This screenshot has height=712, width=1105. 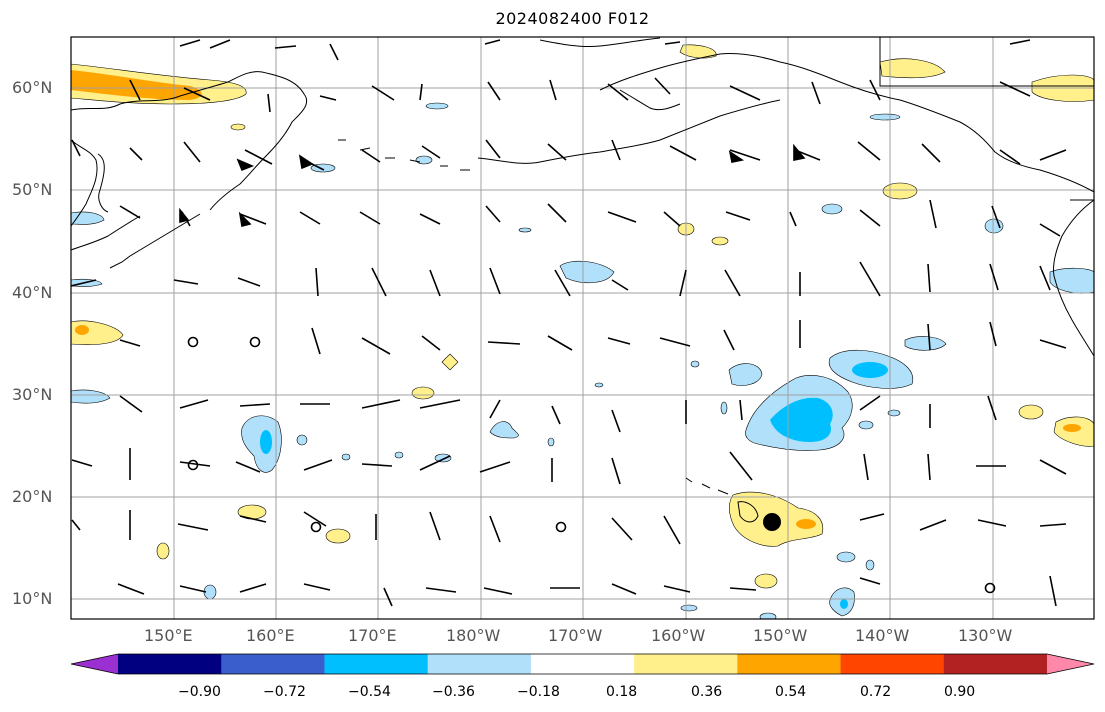 What do you see at coordinates (882, 635) in the screenshot?
I see `lon-label-140w: 140°W` at bounding box center [882, 635].